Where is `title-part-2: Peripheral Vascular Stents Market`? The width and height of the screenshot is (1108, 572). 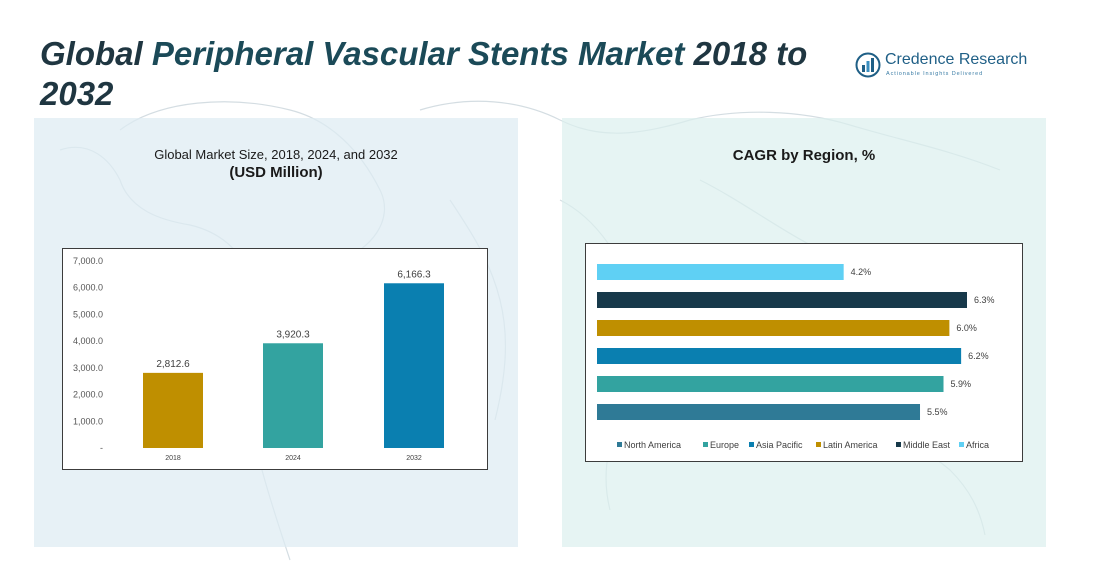 title-part-2: Peripheral Vascular Stents Market is located at coordinates (418, 53).